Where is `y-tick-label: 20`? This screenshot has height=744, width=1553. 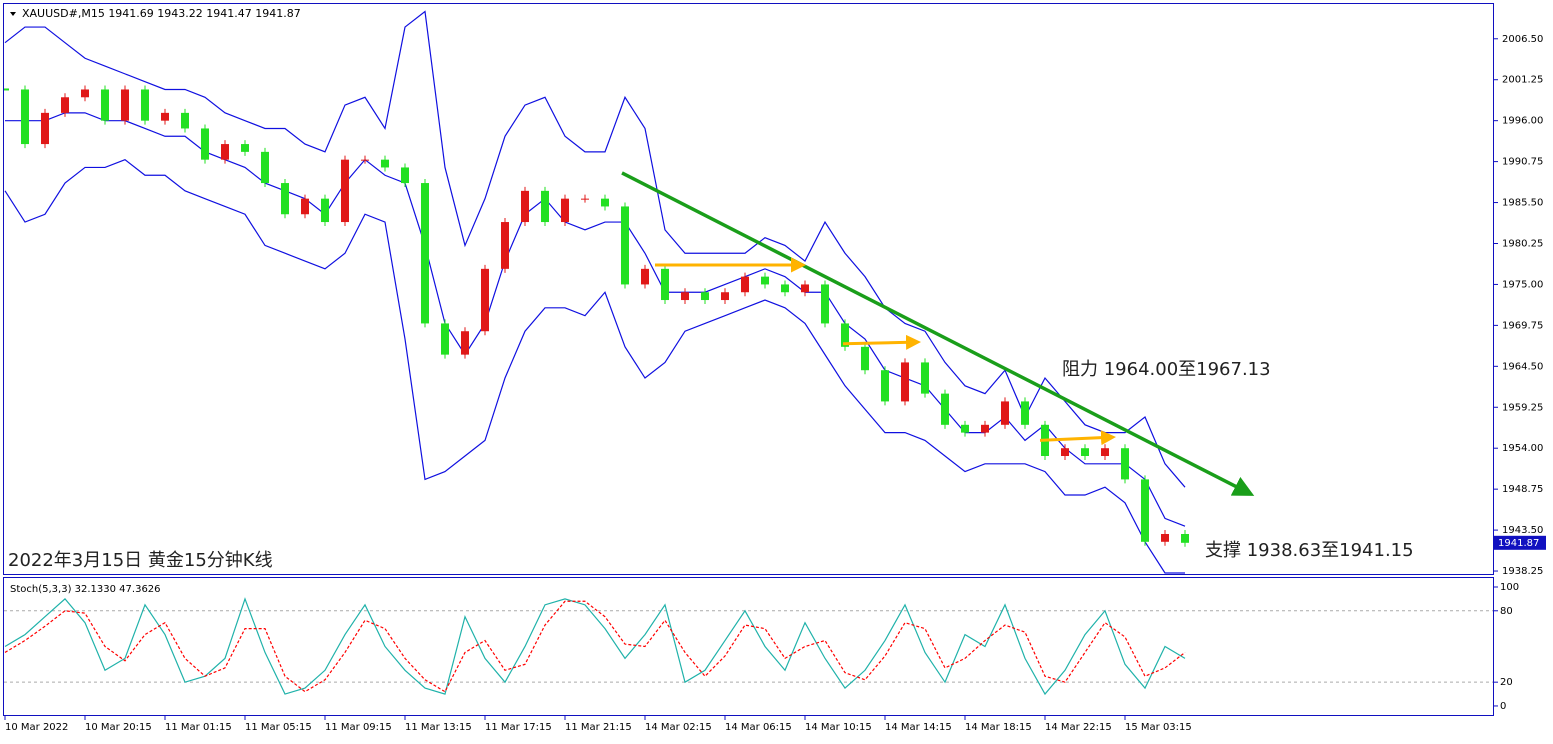 y-tick-label: 20 is located at coordinates (1506, 682).